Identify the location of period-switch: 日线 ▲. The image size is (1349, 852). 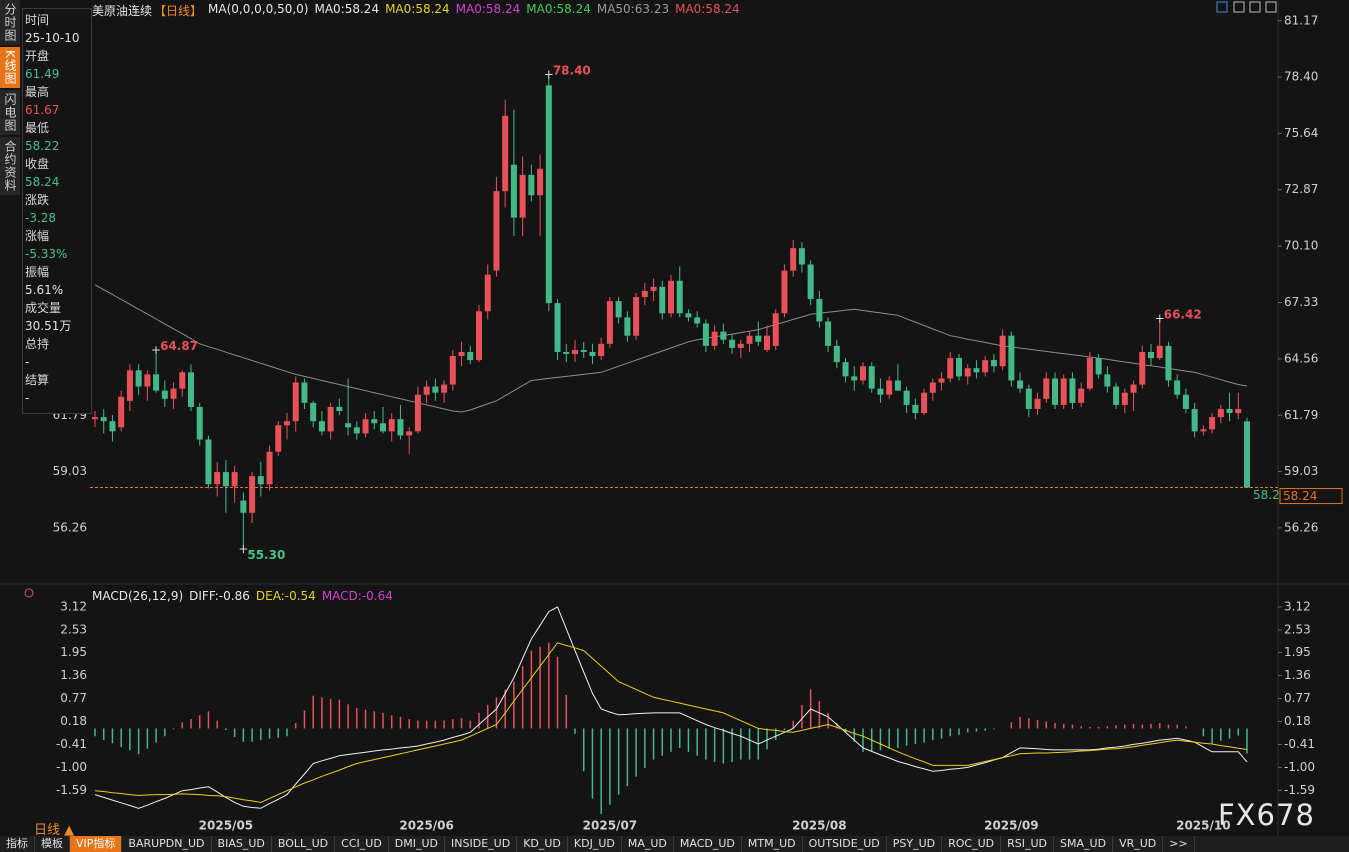
(54, 830).